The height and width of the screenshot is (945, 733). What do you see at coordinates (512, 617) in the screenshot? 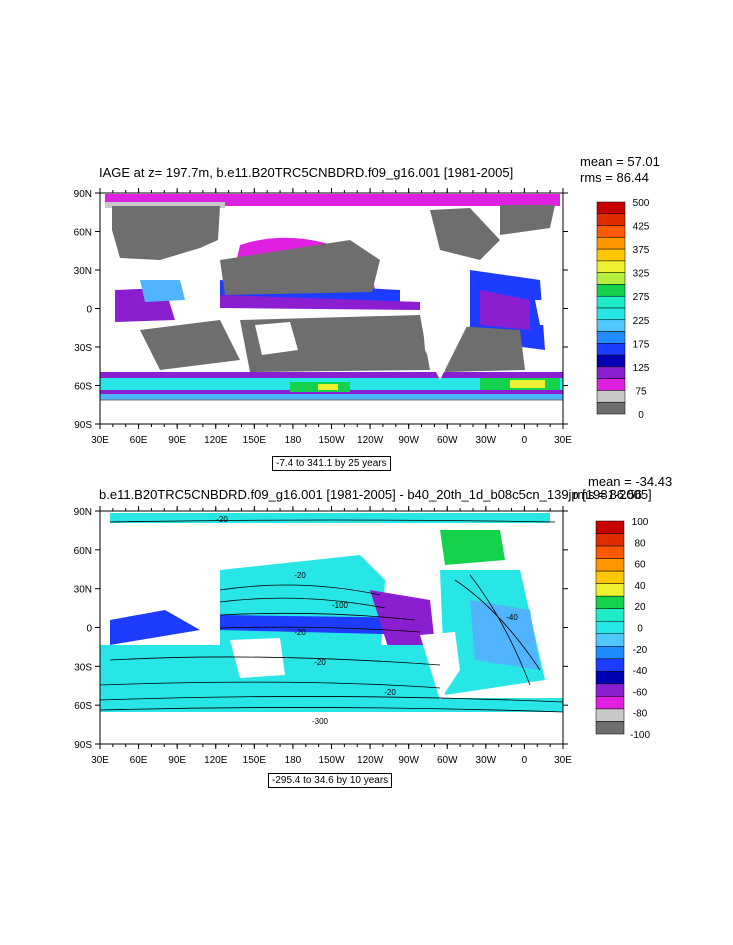
I see `contour-label: -40` at bounding box center [512, 617].